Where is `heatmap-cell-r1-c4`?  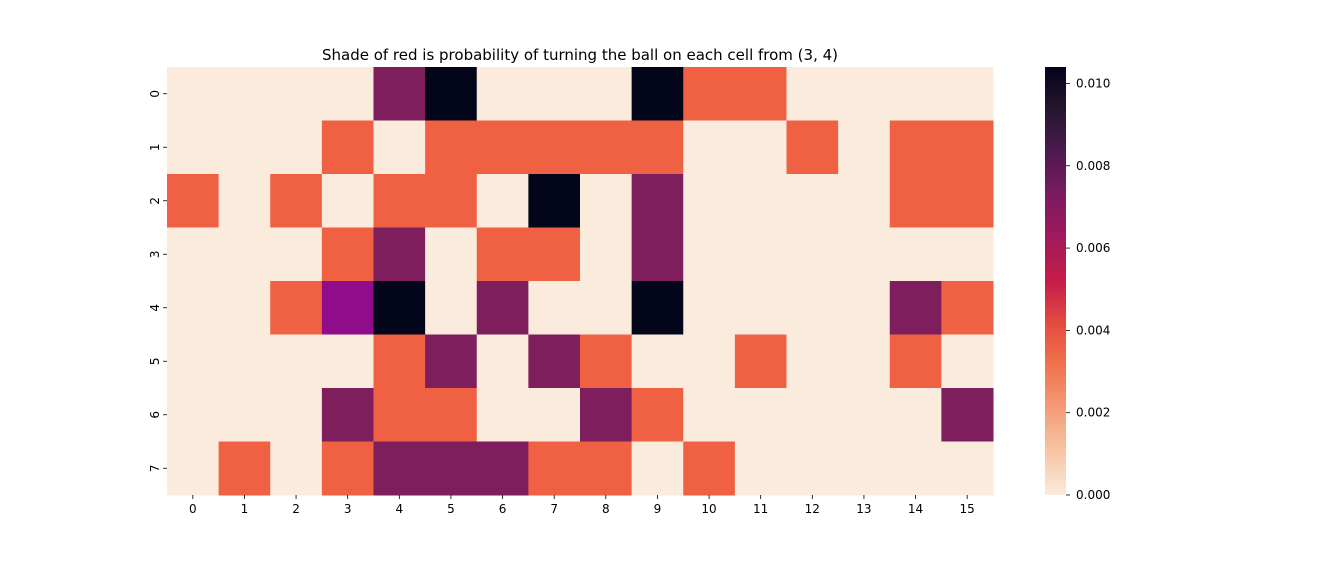 heatmap-cell-r1-c4 is located at coordinates (399, 147).